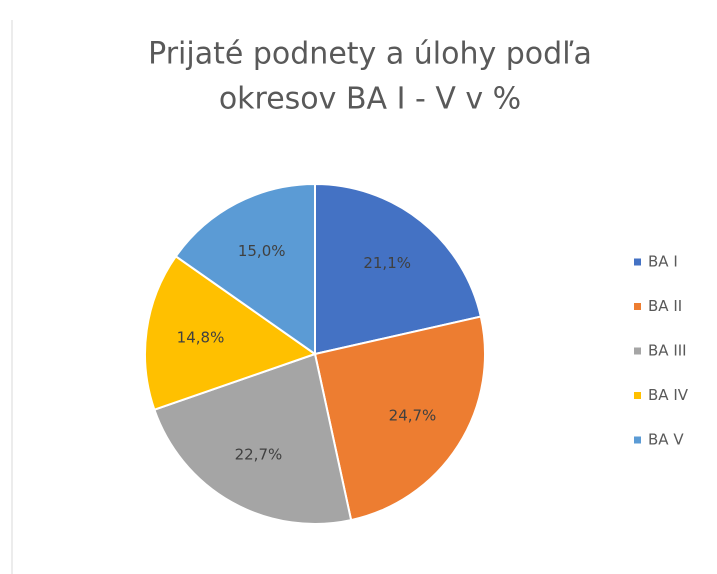  I want to click on legend-label: BA III, so click(667, 351).